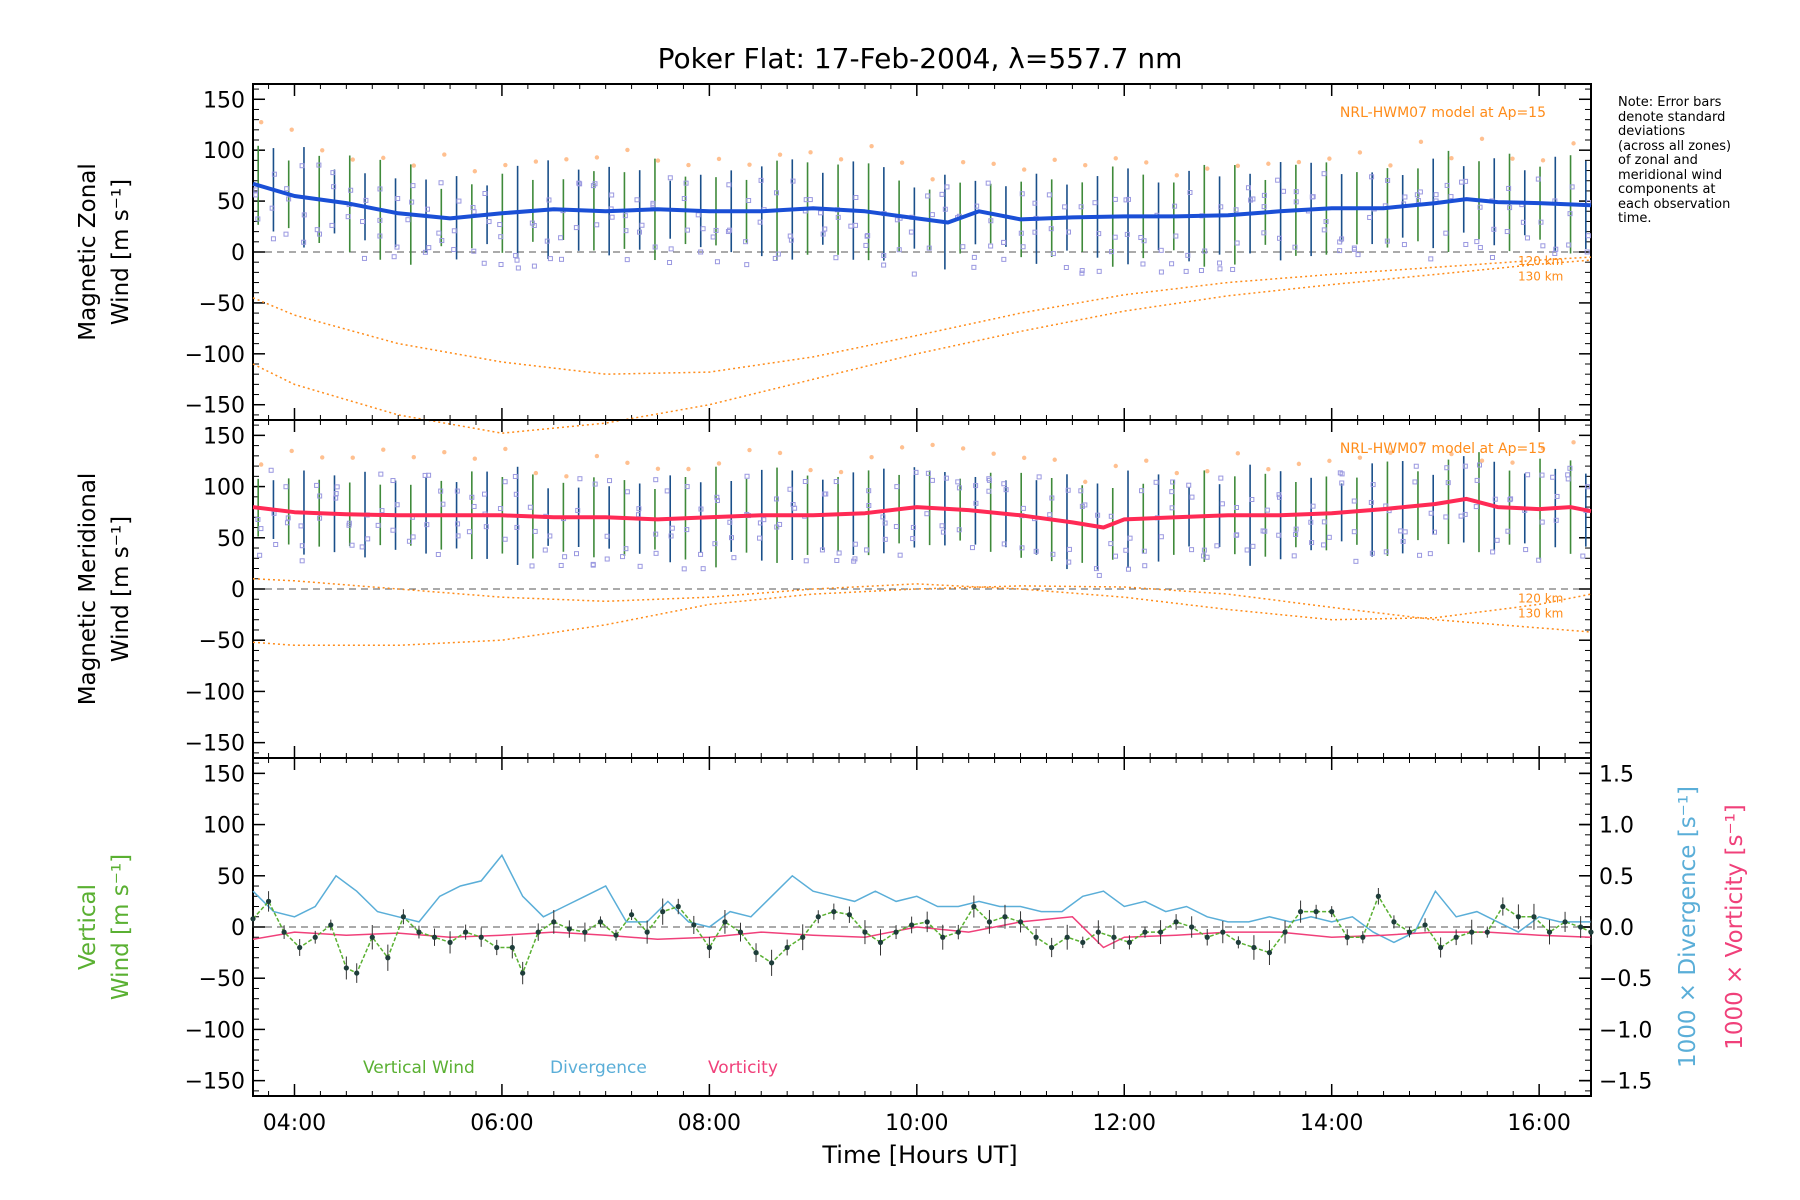 The height and width of the screenshot is (1200, 1800). What do you see at coordinates (224, 436) in the screenshot?
I see `y-tick-label: 150` at bounding box center [224, 436].